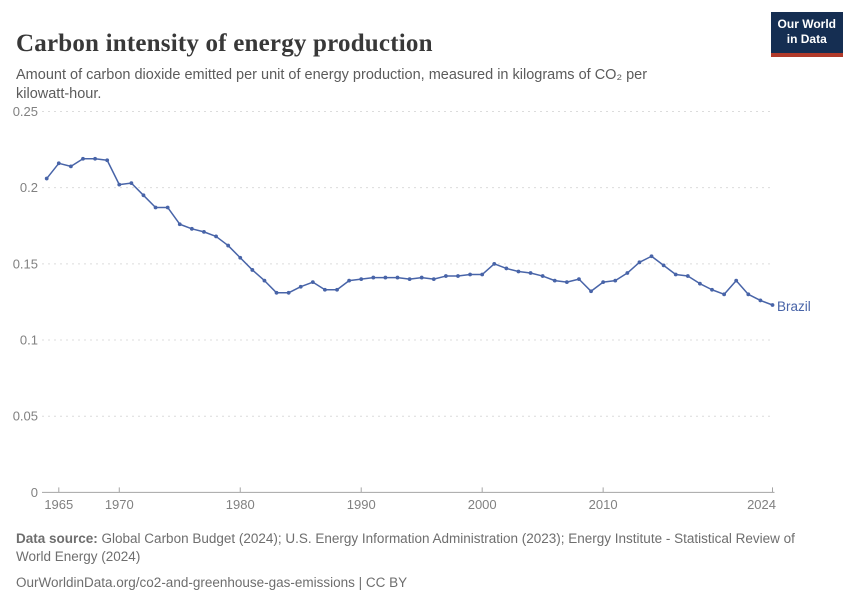  What do you see at coordinates (361, 504) in the screenshot?
I see `x-tick-label: 1990` at bounding box center [361, 504].